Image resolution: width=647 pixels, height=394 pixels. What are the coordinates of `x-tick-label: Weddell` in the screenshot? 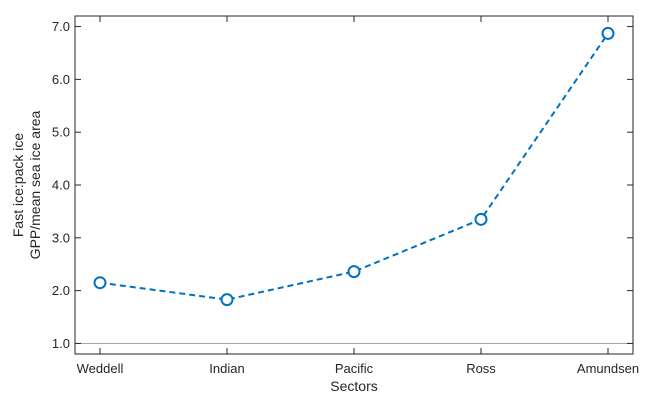 It's located at (100, 368).